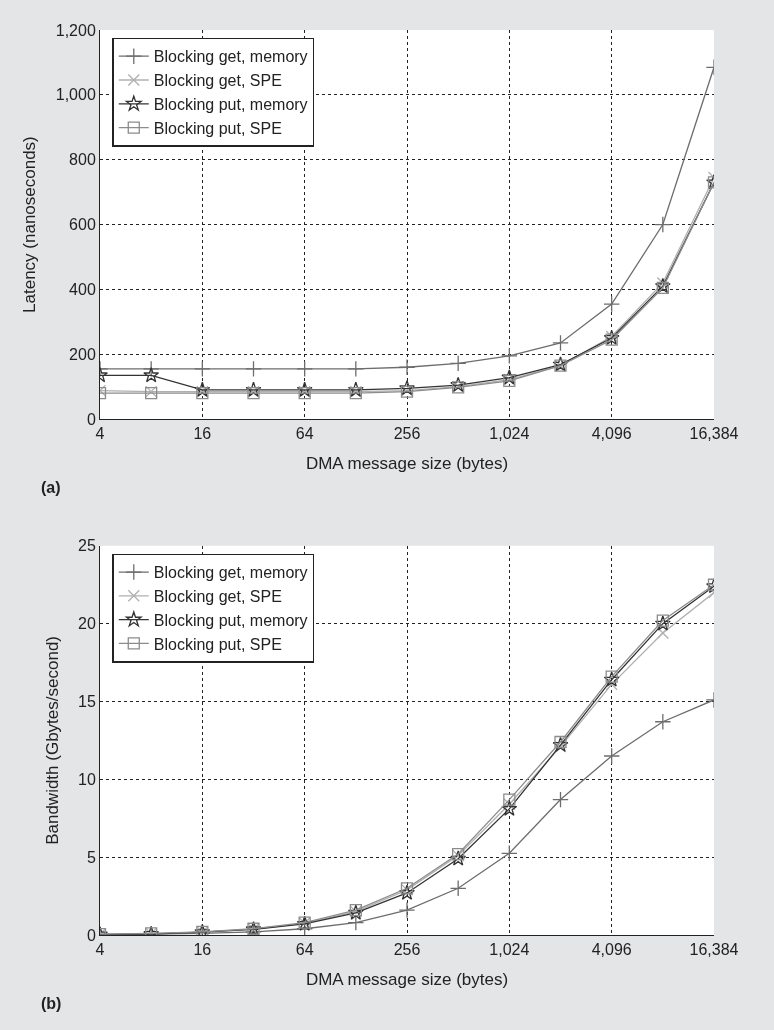  I want to click on y-tick-label: 1,200, so click(75, 30).